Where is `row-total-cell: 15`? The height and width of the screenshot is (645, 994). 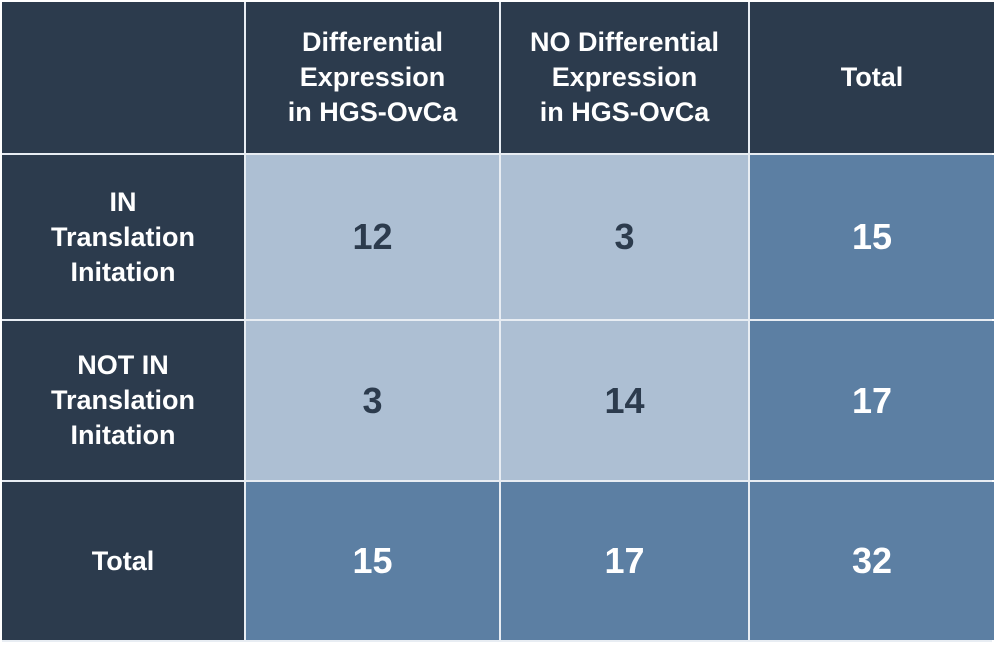
row-total-cell: 15 is located at coordinates (872, 237).